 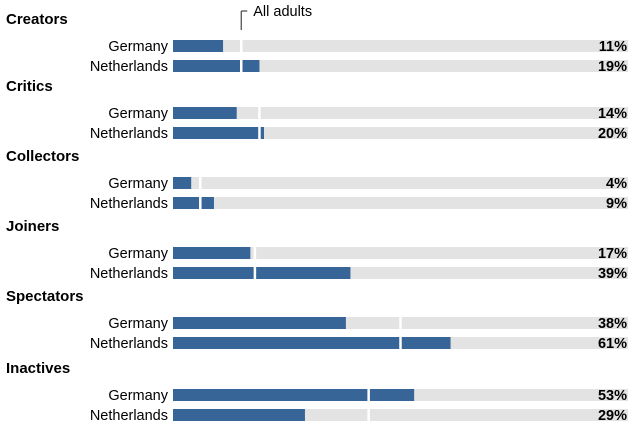 I want to click on value-label-collectors-netherlands: 9%, so click(x=616, y=204).